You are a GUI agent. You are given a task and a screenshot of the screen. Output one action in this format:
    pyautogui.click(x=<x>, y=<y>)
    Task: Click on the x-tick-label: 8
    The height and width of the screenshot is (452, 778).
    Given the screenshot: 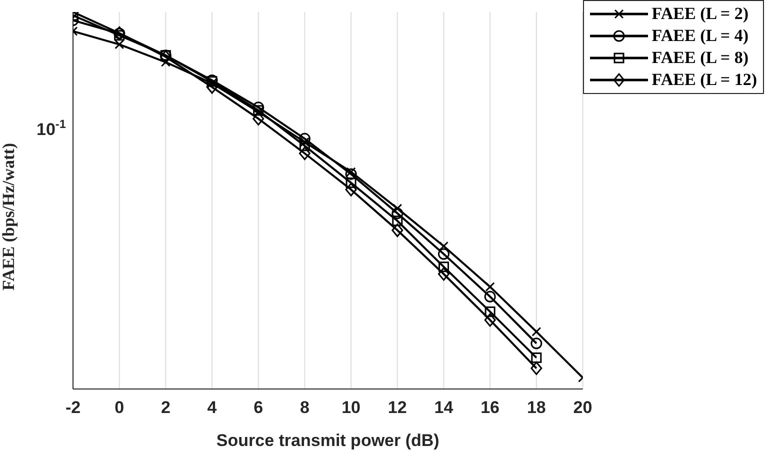 What is the action you would take?
    pyautogui.click(x=305, y=408)
    